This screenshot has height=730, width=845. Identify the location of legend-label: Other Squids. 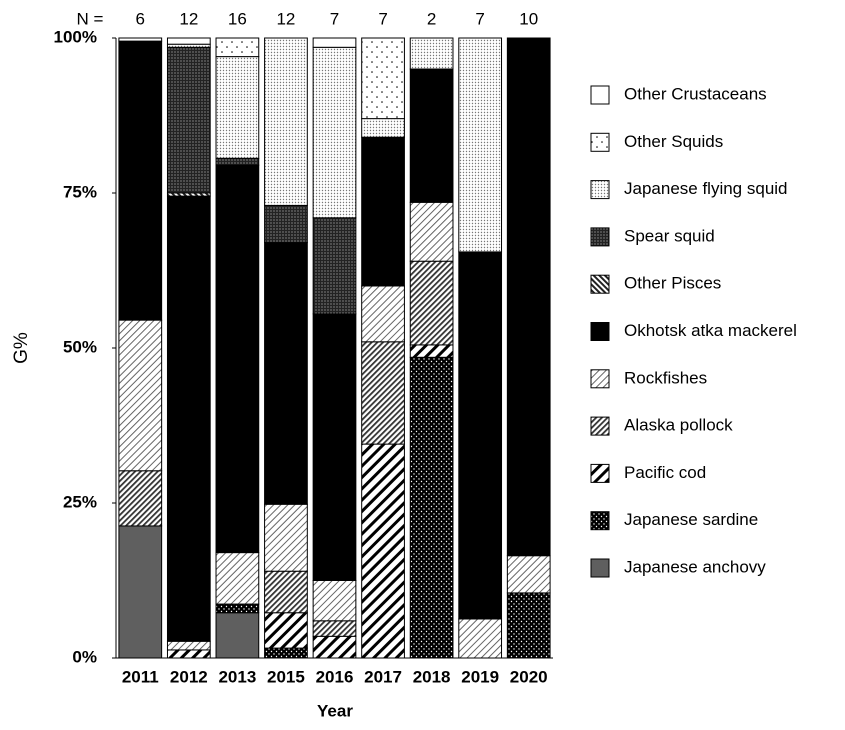
(673, 141).